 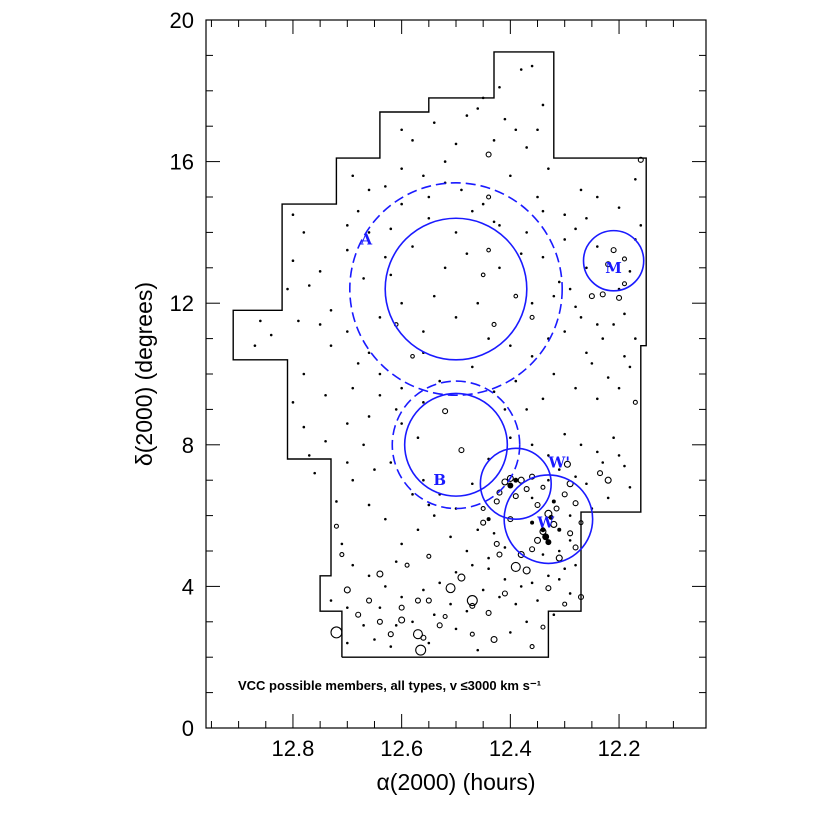 I want to click on region-label-B: B, so click(x=439, y=480).